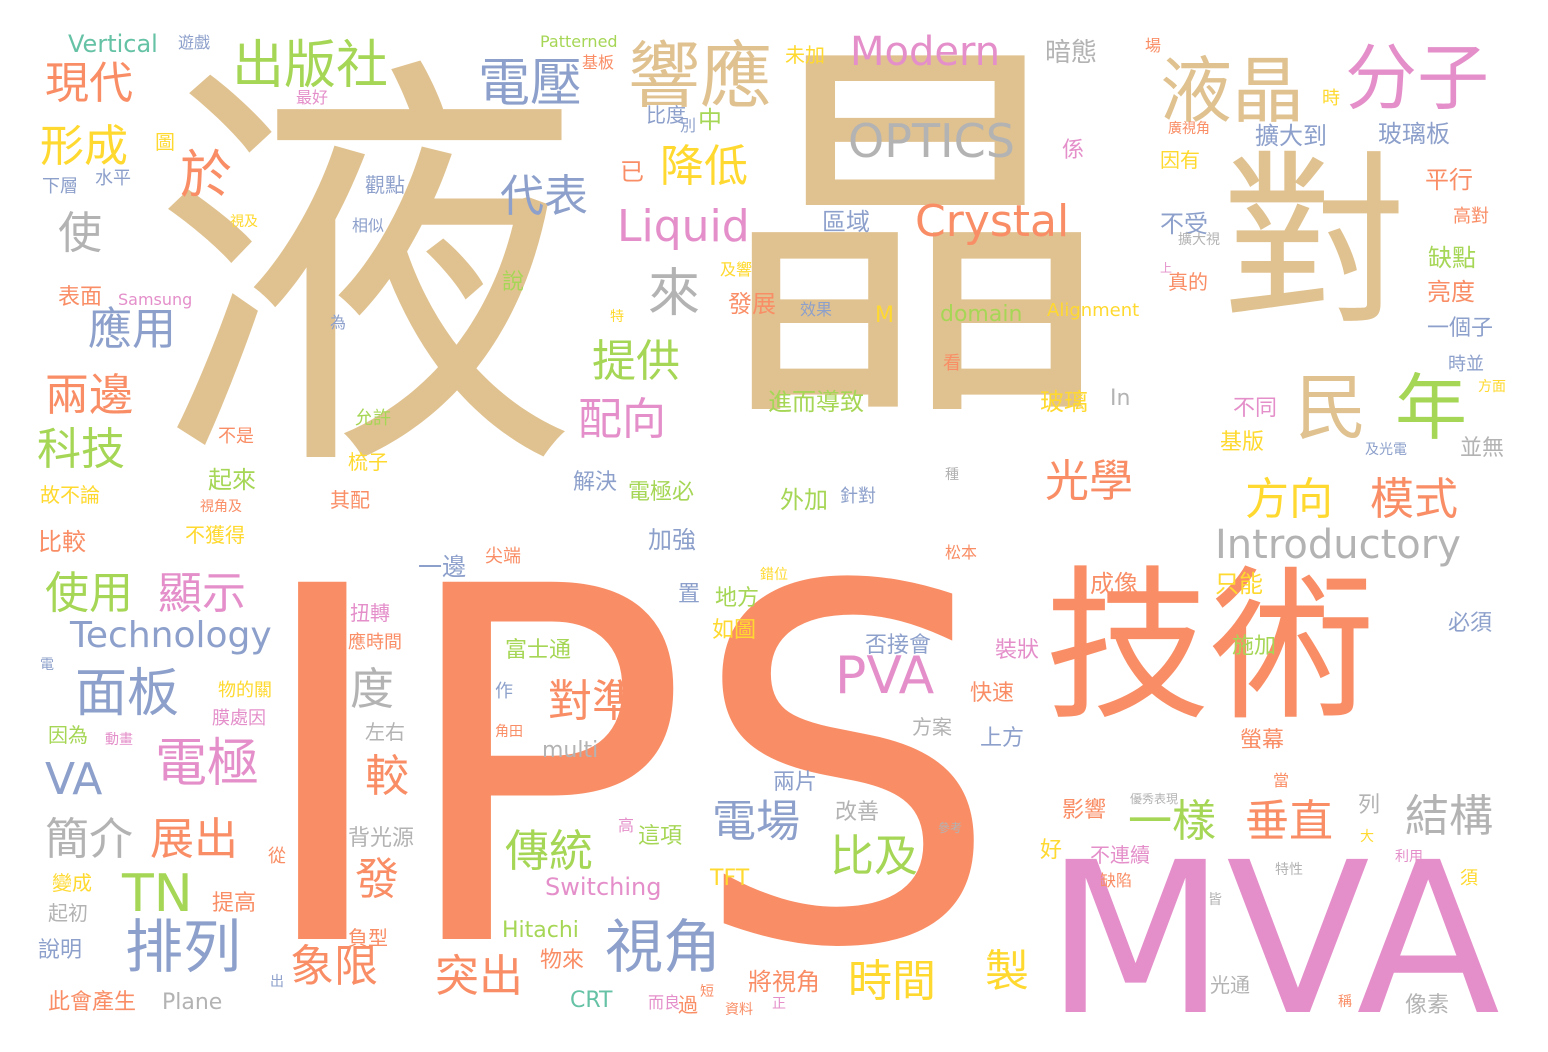 The image size is (1548, 1052). I want to click on word-135: 地方, so click(737, 598).